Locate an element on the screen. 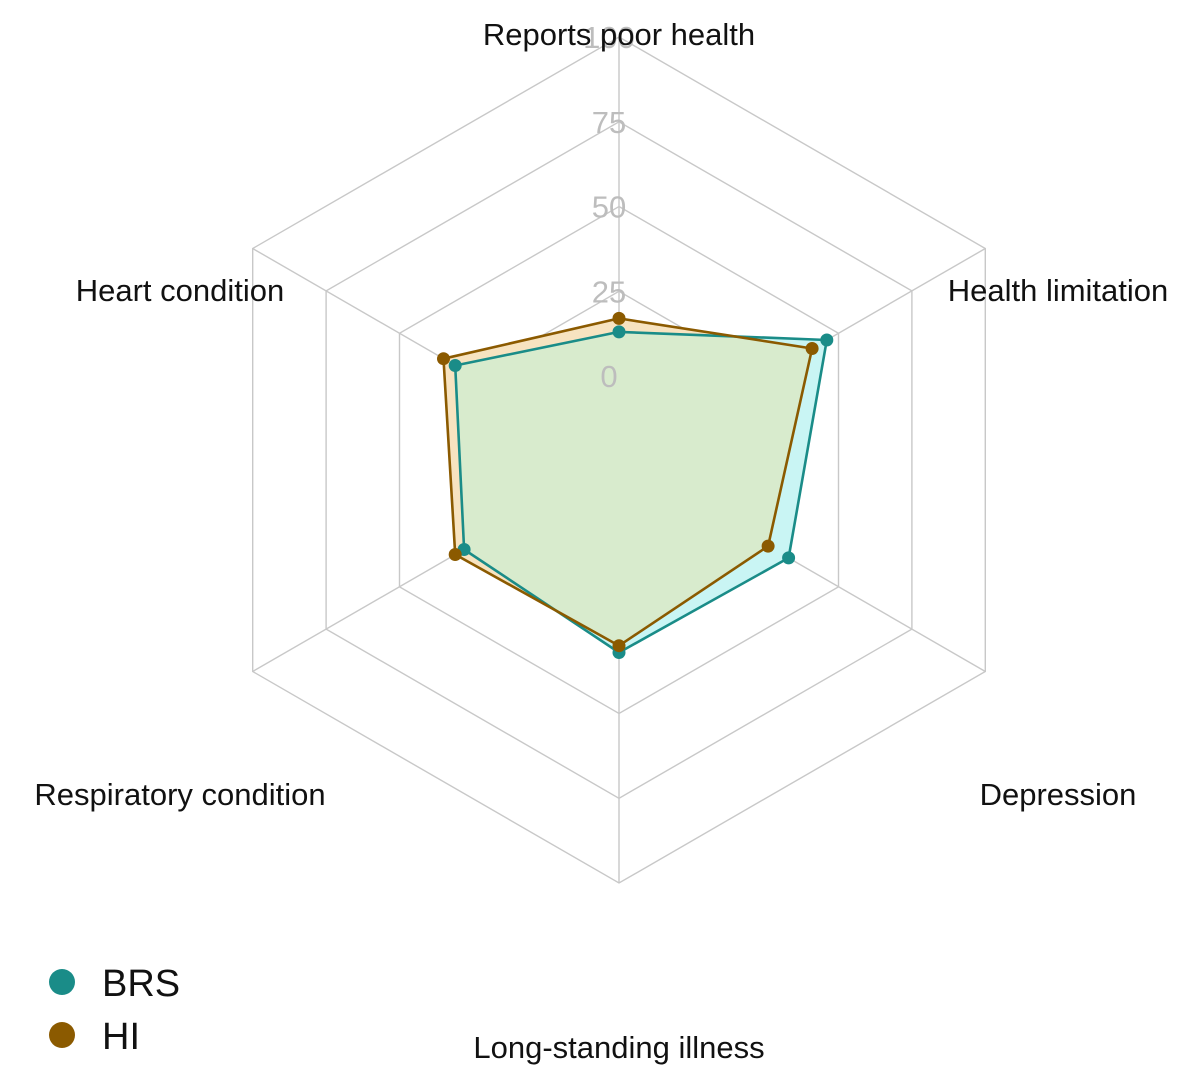 This screenshot has height=1086, width=1200. radial-tick-labels: 0 25 50 75 100 is located at coordinates (609, 207).